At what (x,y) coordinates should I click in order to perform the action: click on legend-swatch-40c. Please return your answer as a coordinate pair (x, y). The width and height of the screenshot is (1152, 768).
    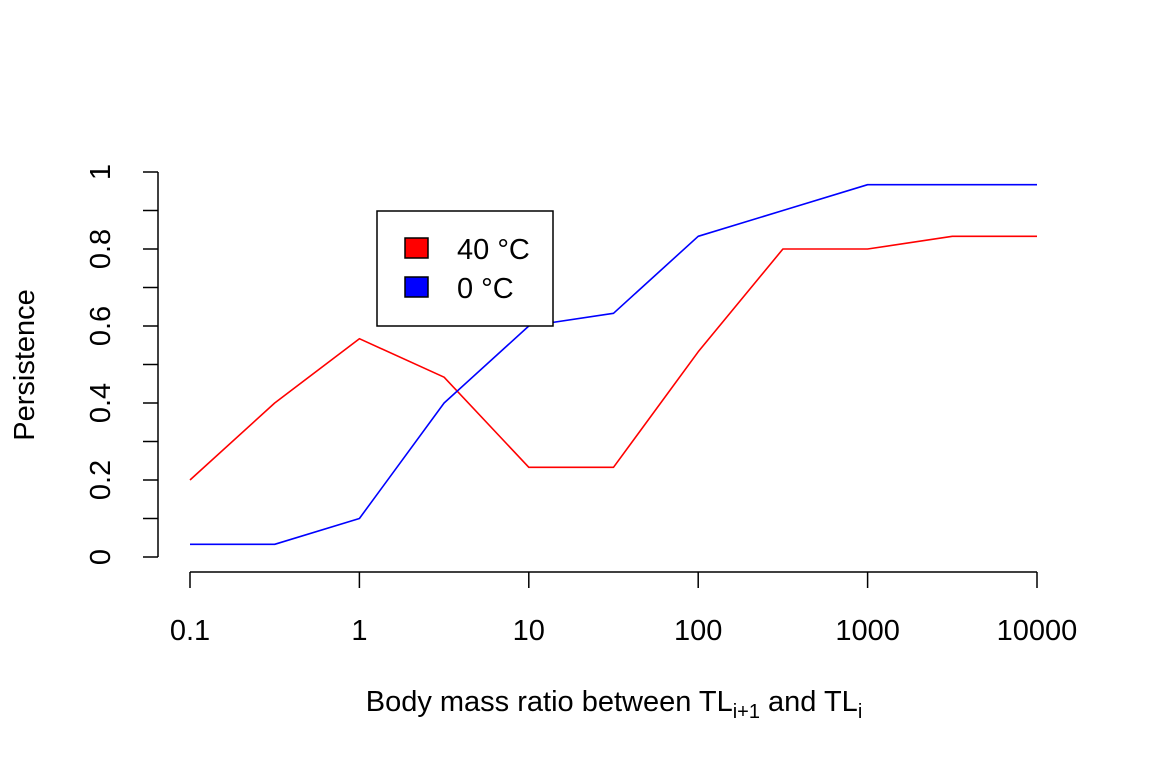
    Looking at the image, I should click on (416, 248).